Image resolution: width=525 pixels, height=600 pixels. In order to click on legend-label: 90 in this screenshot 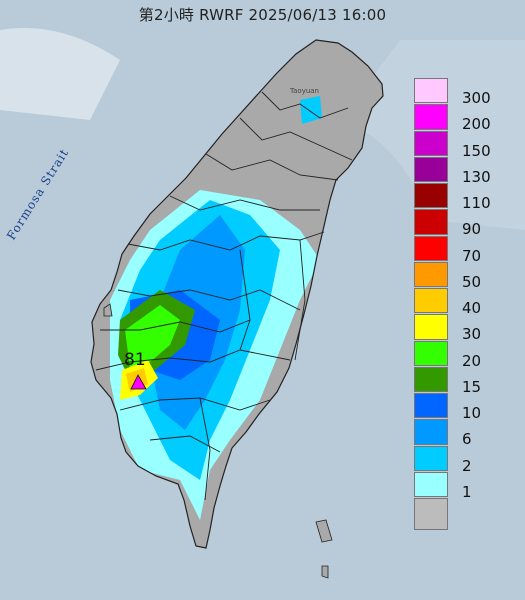, I will do `click(472, 229)`.